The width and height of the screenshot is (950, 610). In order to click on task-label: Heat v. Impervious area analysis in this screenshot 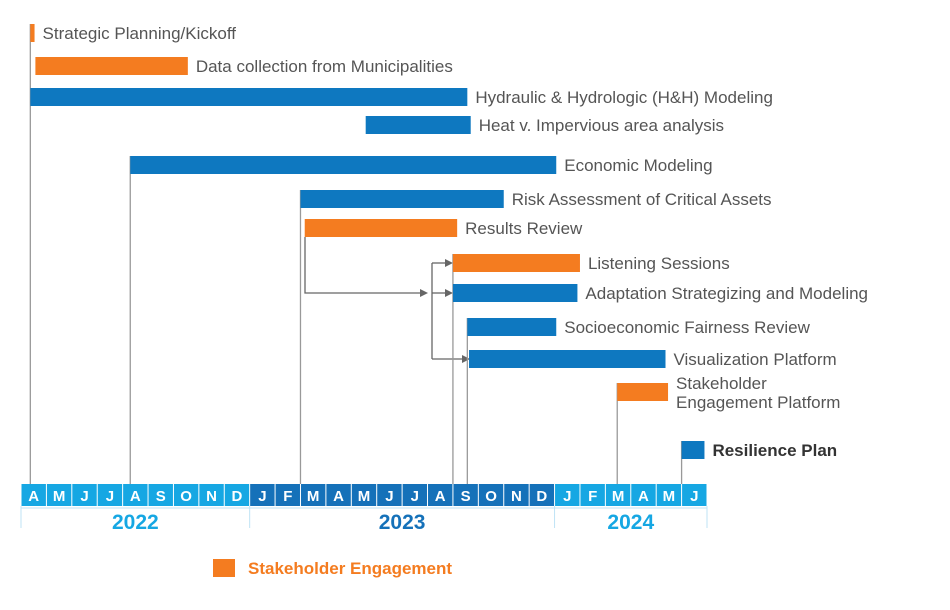, I will do `click(601, 125)`.